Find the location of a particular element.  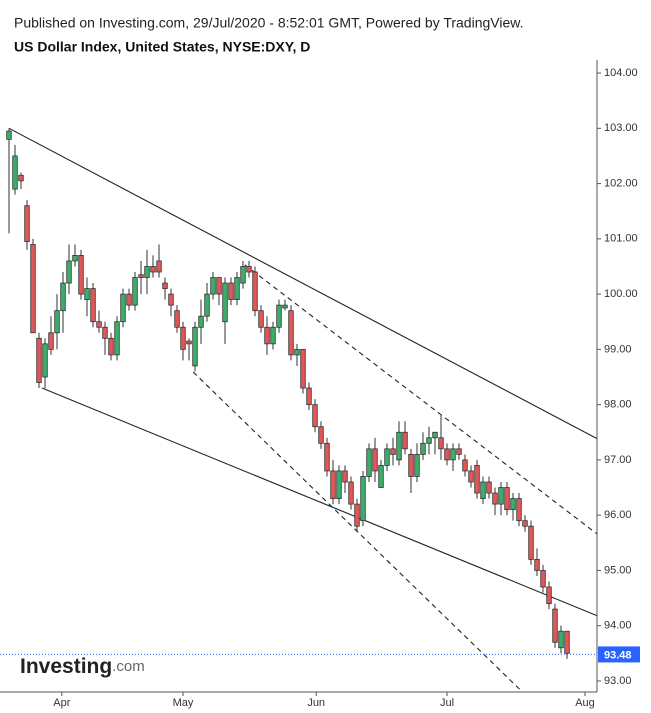

last-price-label: 93.48 is located at coordinates (618, 655).